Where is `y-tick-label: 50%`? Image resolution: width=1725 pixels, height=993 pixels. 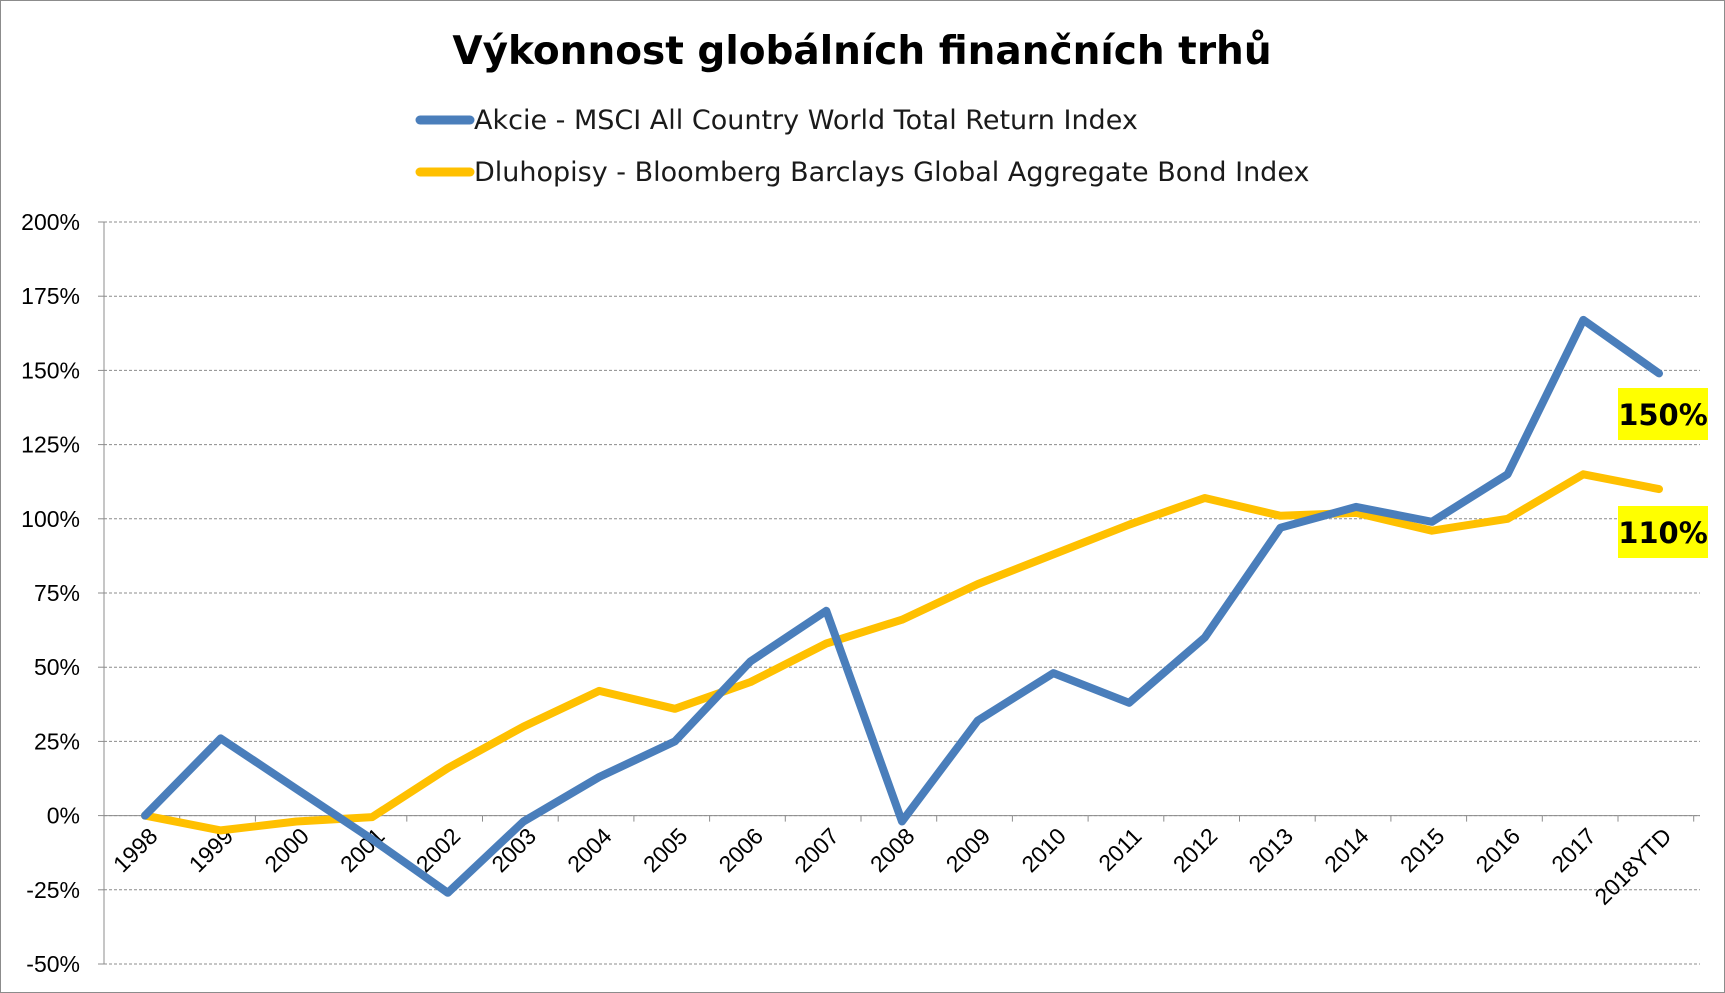
y-tick-label: 50% is located at coordinates (57, 667).